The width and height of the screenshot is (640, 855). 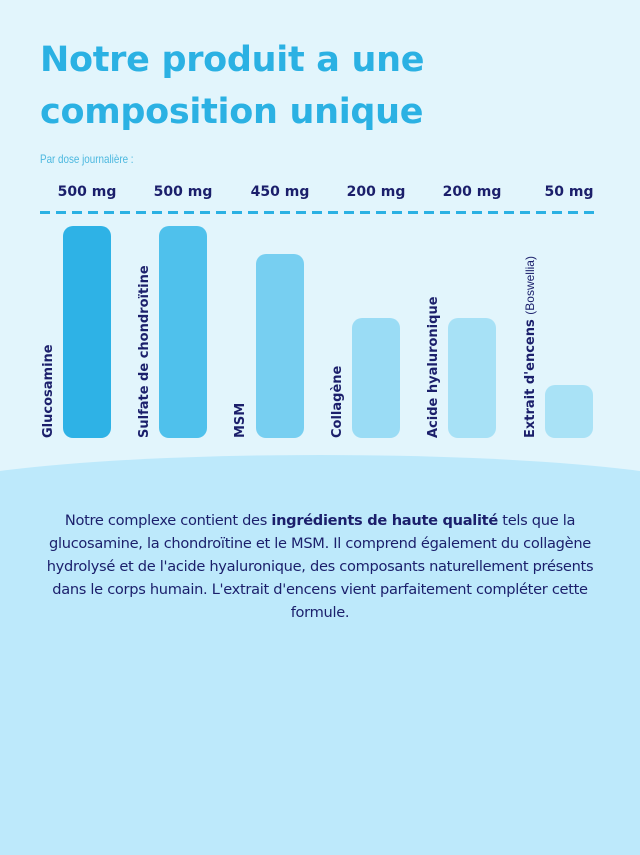 What do you see at coordinates (376, 378) in the screenshot?
I see `bar-collagene` at bounding box center [376, 378].